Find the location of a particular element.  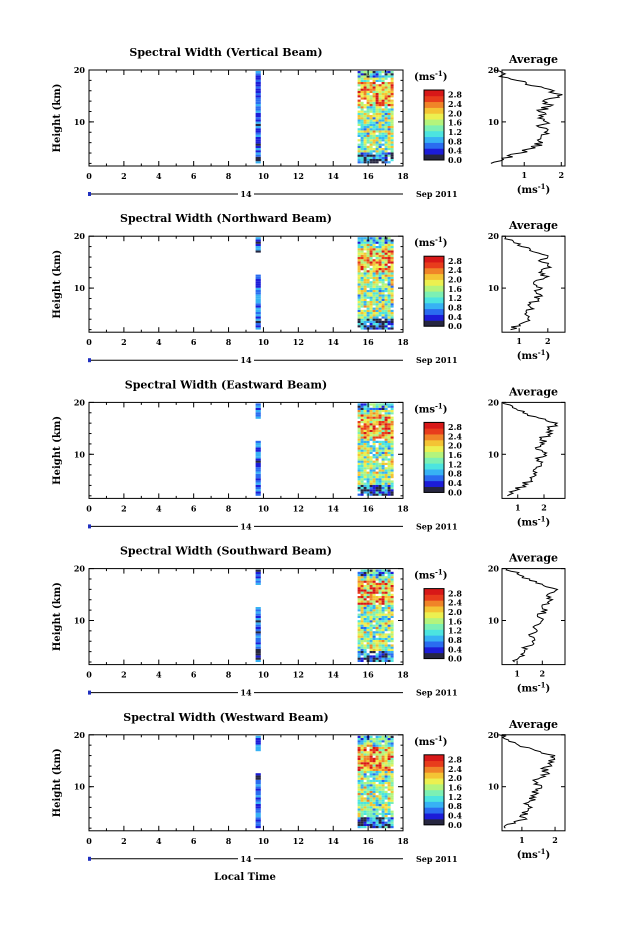

colorbar-swatch is located at coordinates (434, 460).